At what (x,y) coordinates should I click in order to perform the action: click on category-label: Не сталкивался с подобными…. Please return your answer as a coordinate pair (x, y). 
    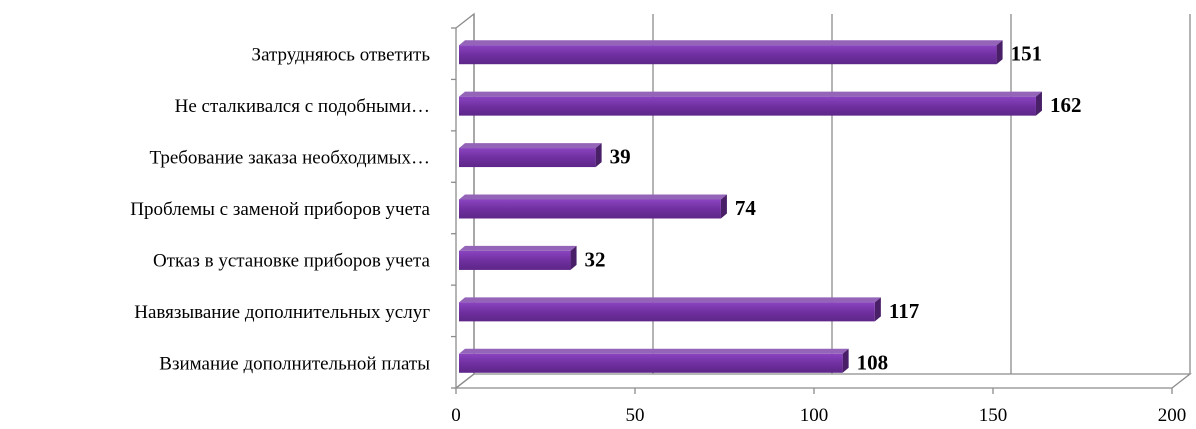
    Looking at the image, I should click on (302, 106).